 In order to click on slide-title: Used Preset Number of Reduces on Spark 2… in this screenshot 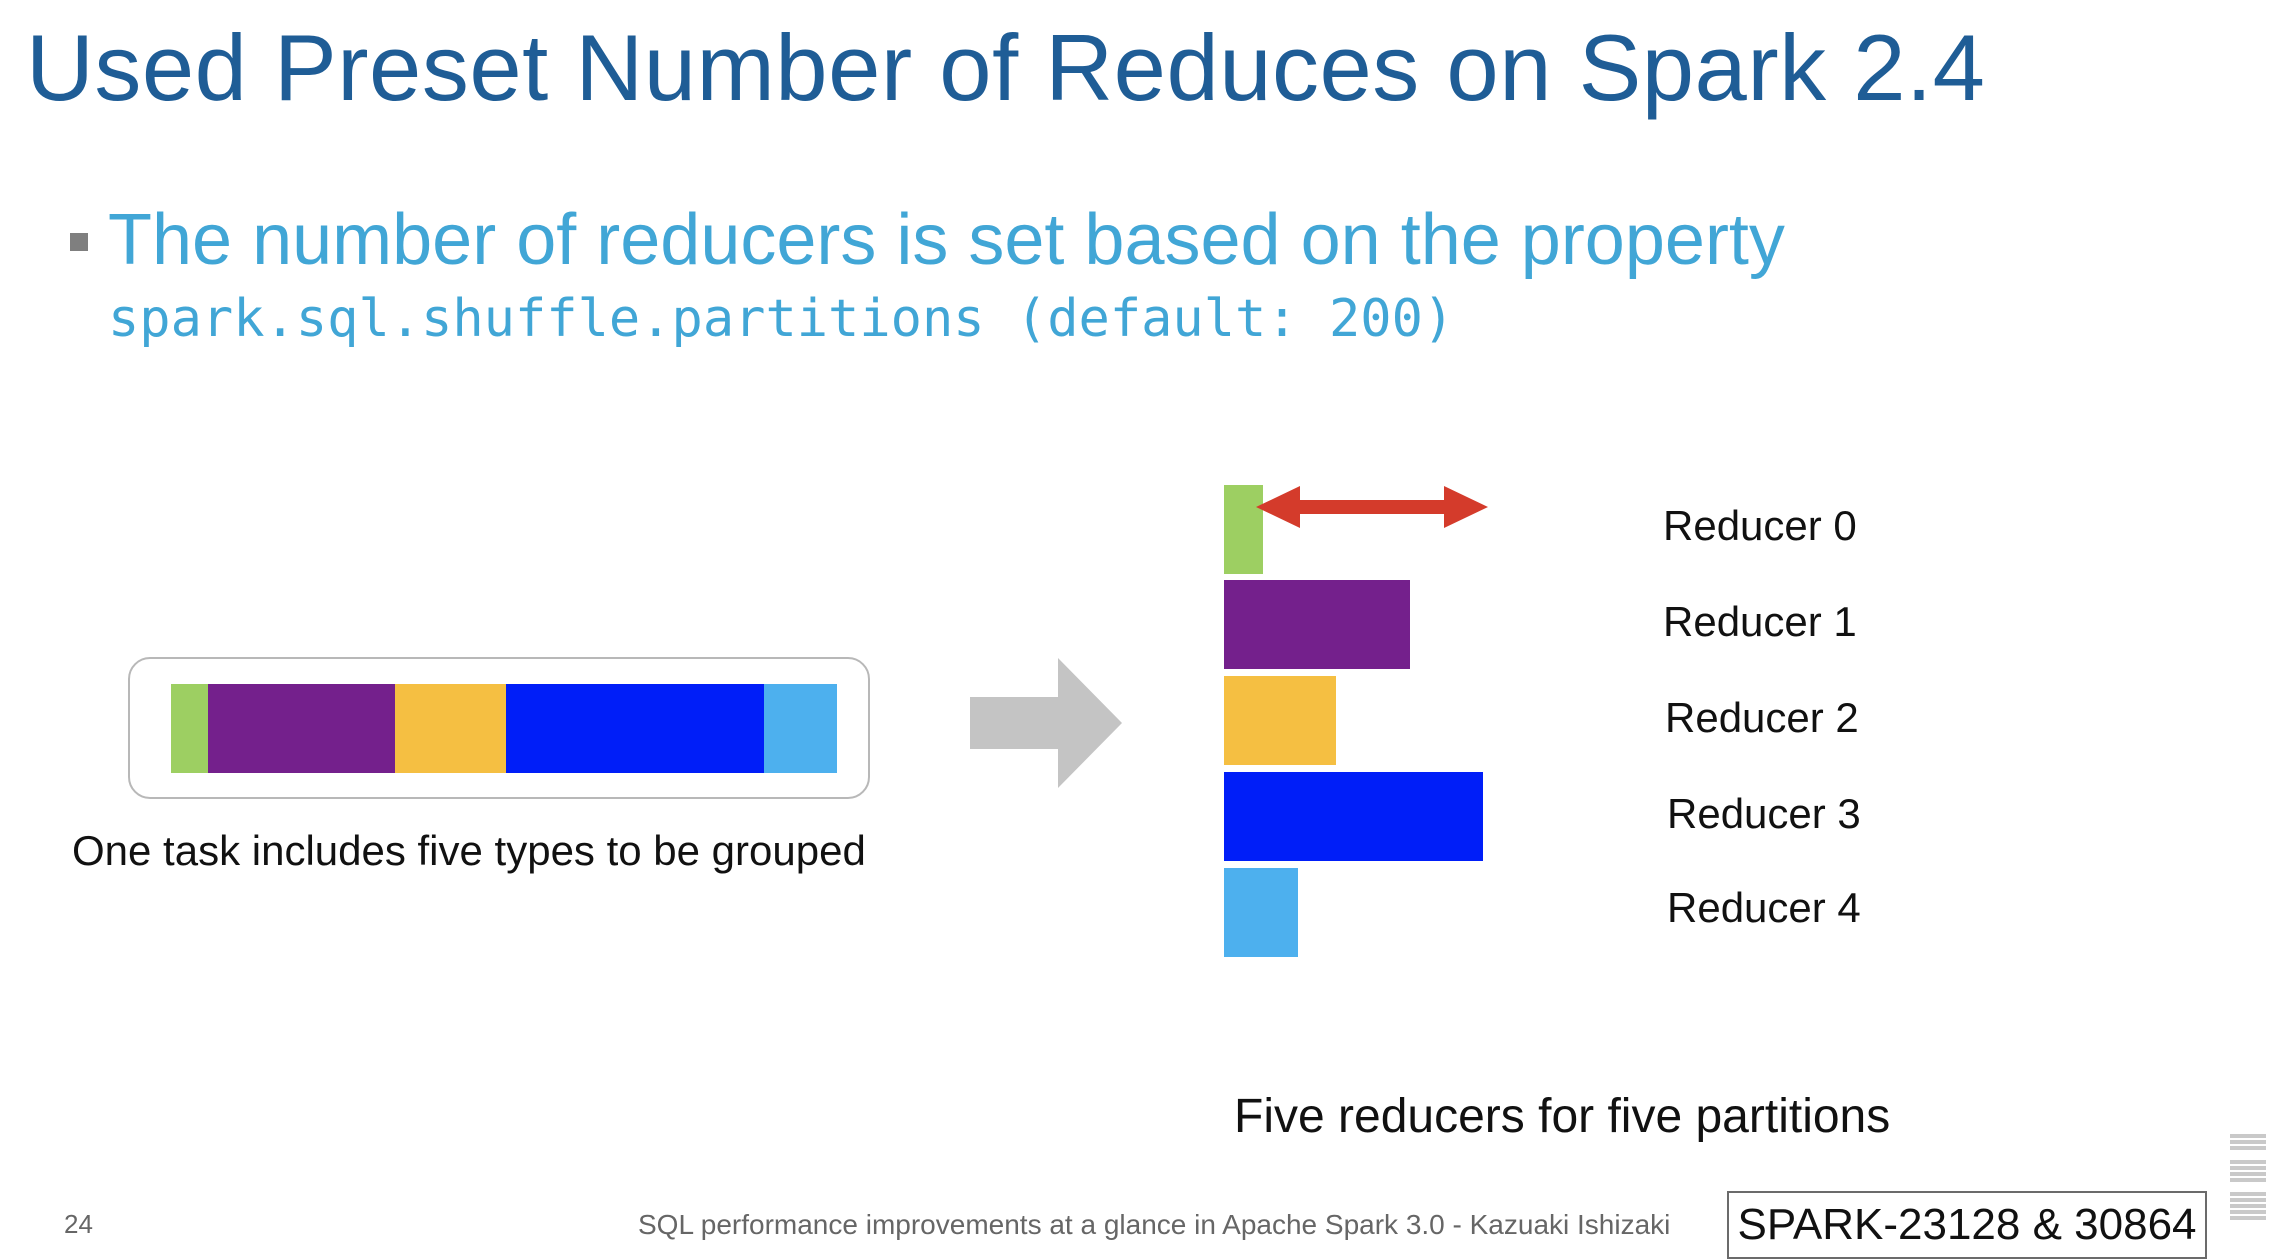, I will do `click(1006, 67)`.